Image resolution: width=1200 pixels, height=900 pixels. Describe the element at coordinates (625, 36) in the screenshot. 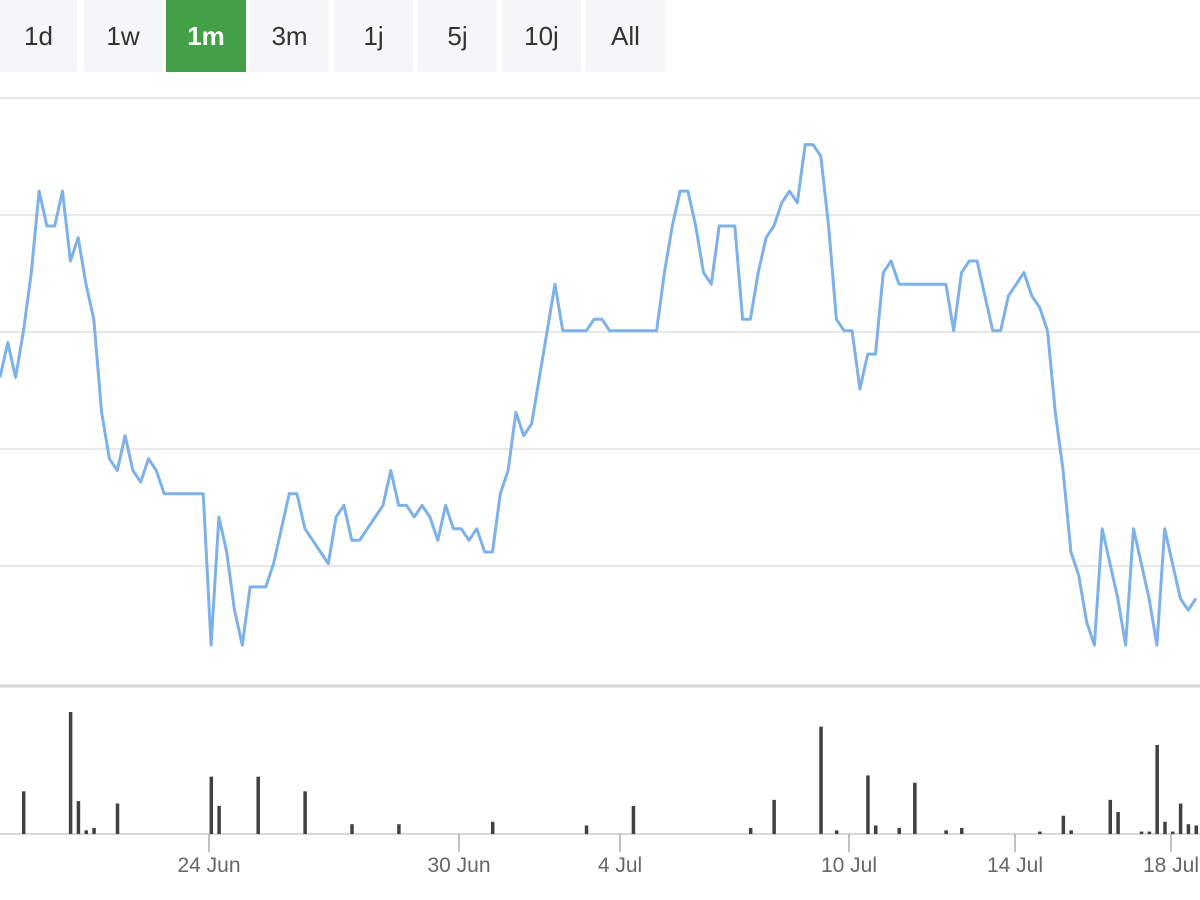

I see `range-button-all: All` at that location.